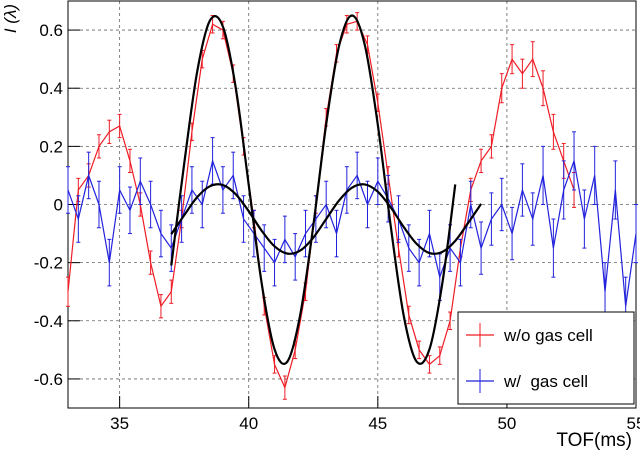  I want to click on legend-label: w/o gas cell, so click(548, 335).